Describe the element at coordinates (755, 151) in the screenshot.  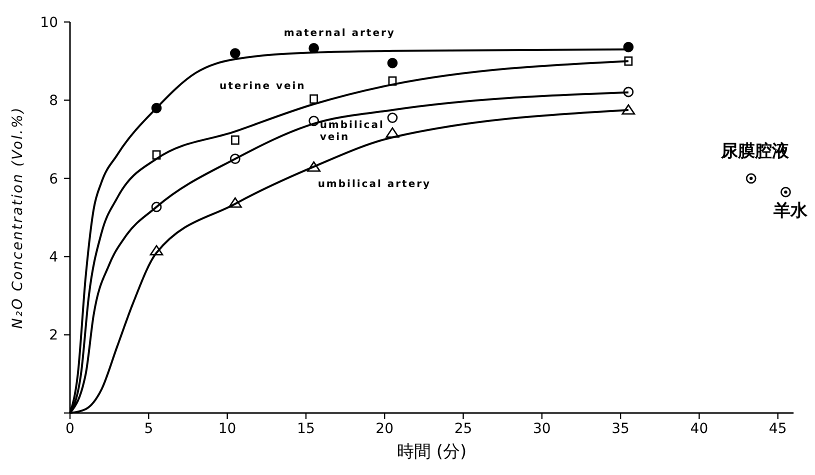
I see `series-label: 尿膜腔液` at that location.